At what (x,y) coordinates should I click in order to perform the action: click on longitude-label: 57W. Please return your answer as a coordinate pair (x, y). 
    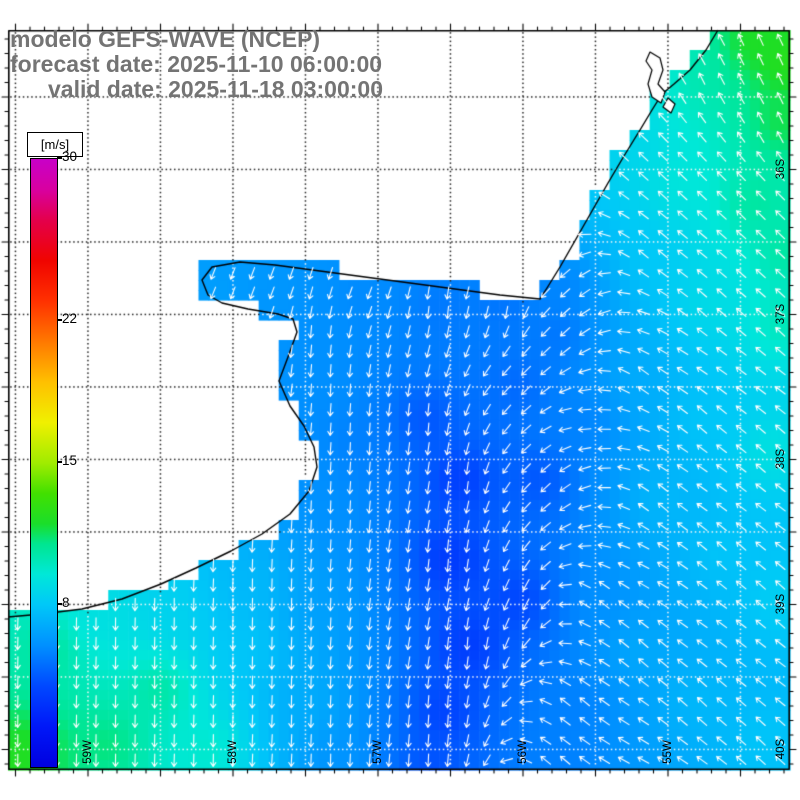
    Looking at the image, I should click on (378, 752).